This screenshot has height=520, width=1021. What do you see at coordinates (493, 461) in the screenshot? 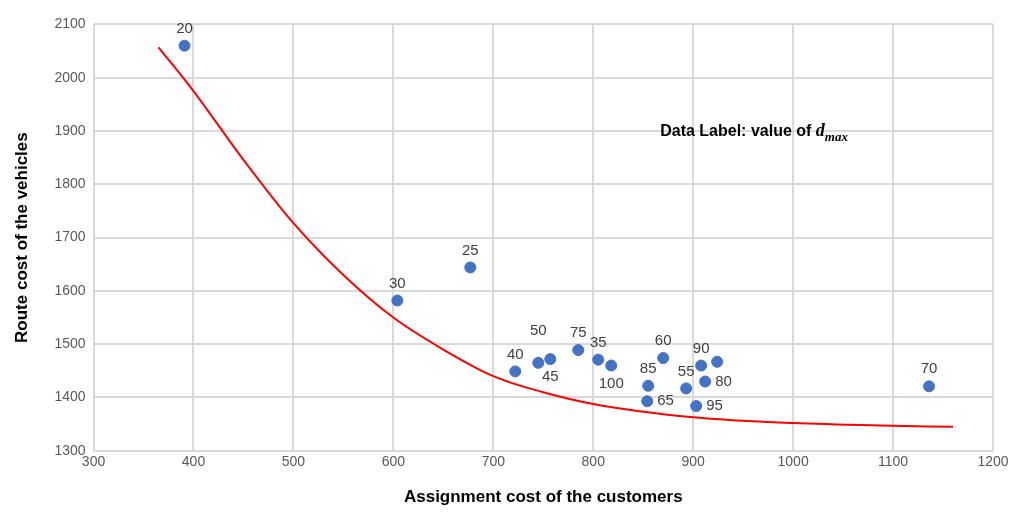
I see `x-tick-label: 700` at bounding box center [493, 461].